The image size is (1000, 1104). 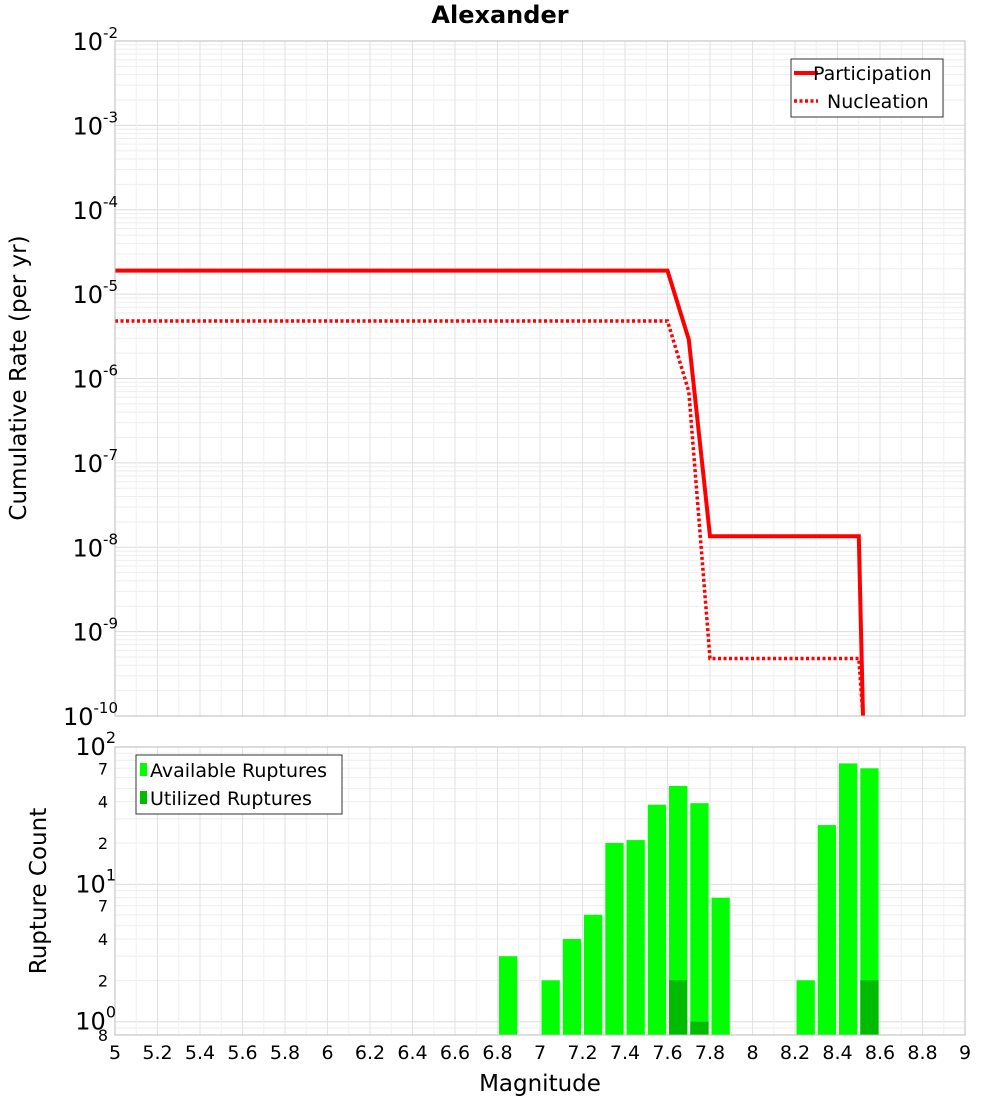 I want to click on x-tick-label: 5.2, so click(x=157, y=1053).